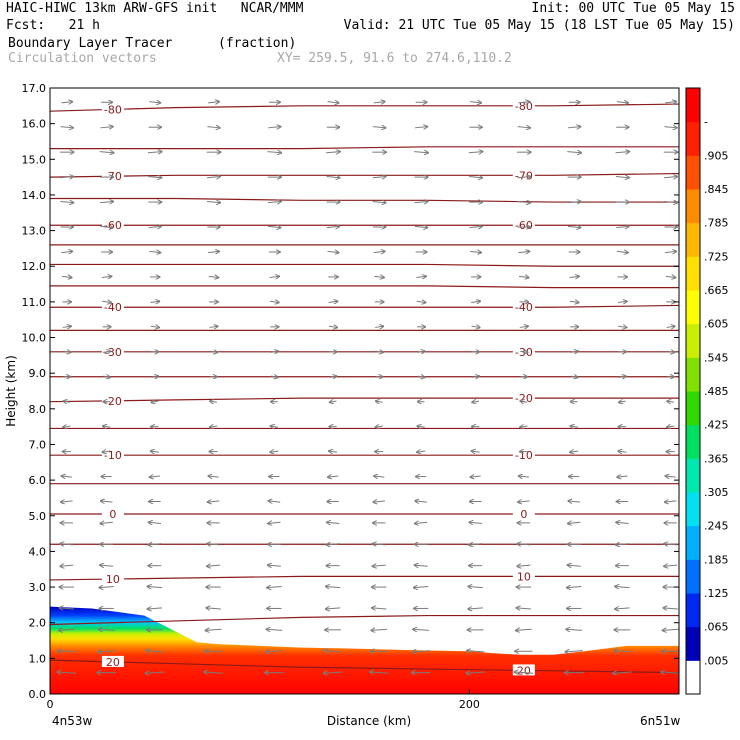  I want to click on x-axis: 0 200, so click(263, 700).